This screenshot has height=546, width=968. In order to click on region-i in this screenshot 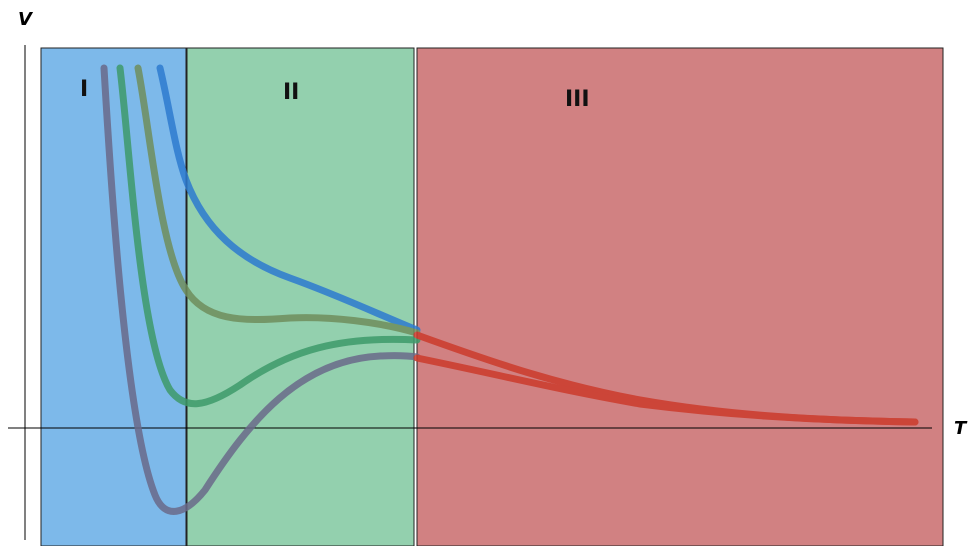, I will do `click(113, 296)`.